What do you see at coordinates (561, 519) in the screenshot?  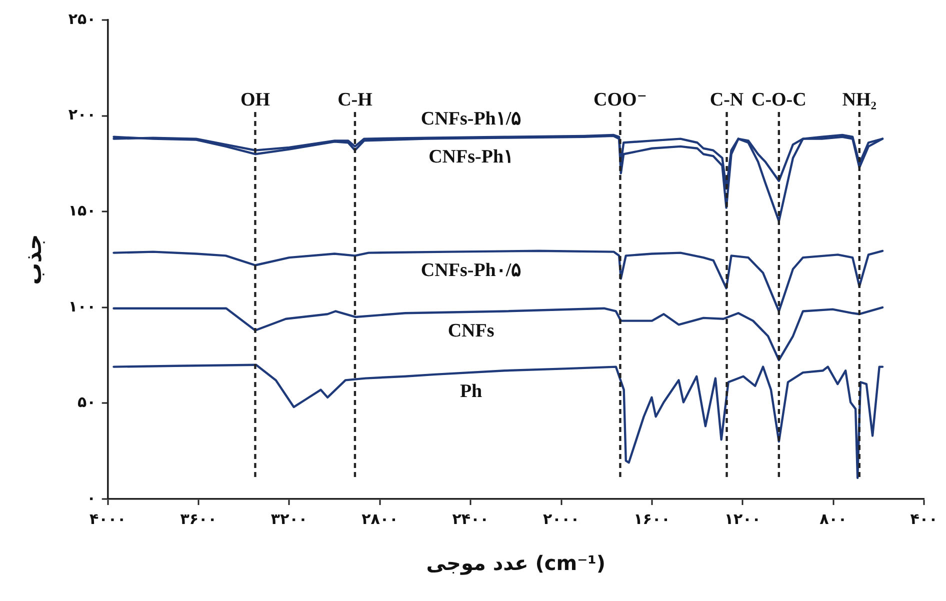 I see `x-tick-label: ۲۰۰۰` at bounding box center [561, 519].